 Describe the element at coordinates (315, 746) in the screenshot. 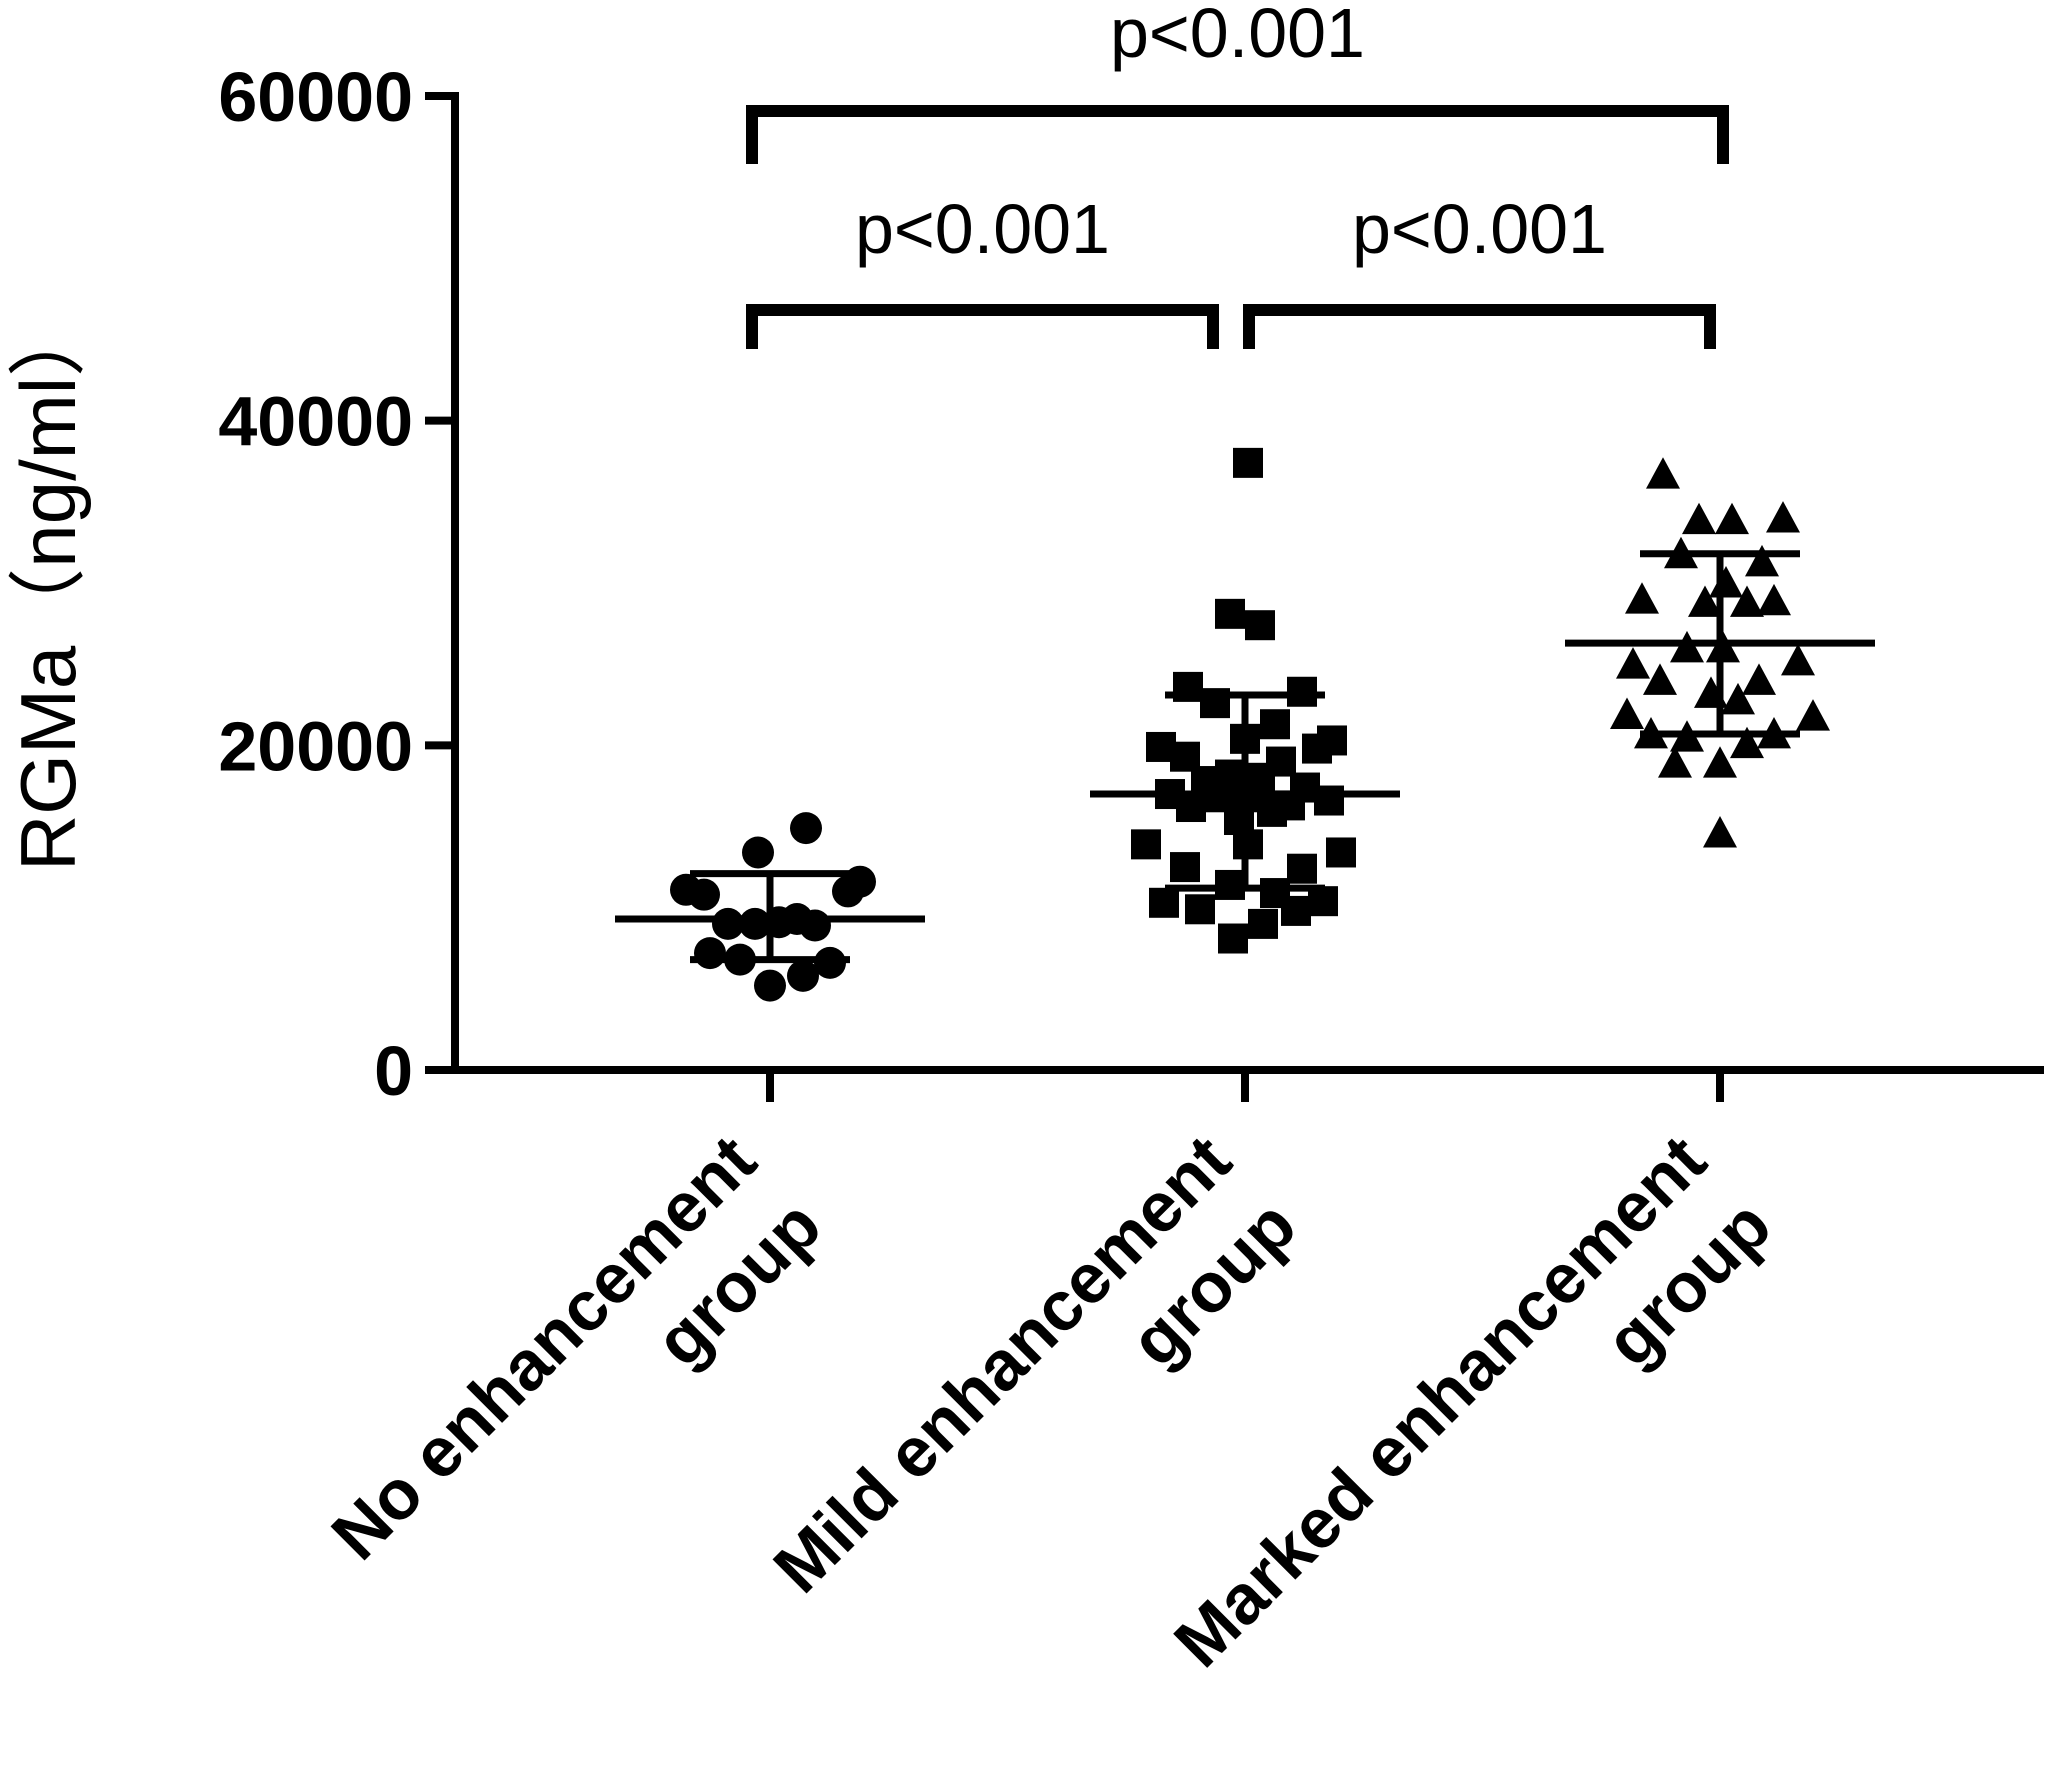

I see `y-tick-label: 20000` at that location.